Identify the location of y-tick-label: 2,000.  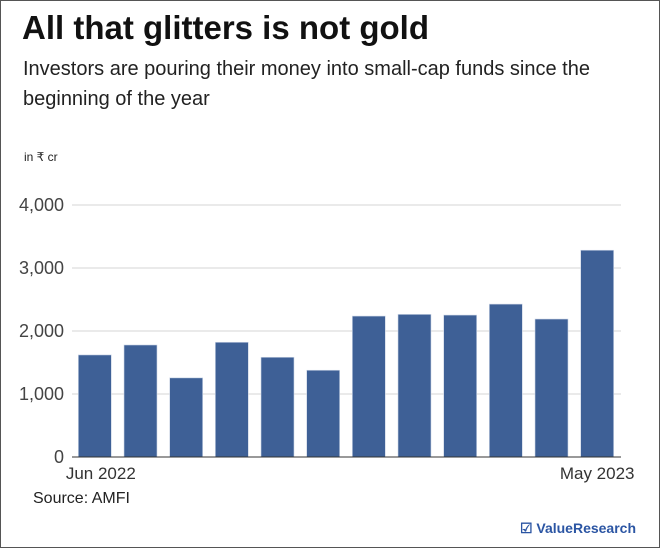
(41, 331).